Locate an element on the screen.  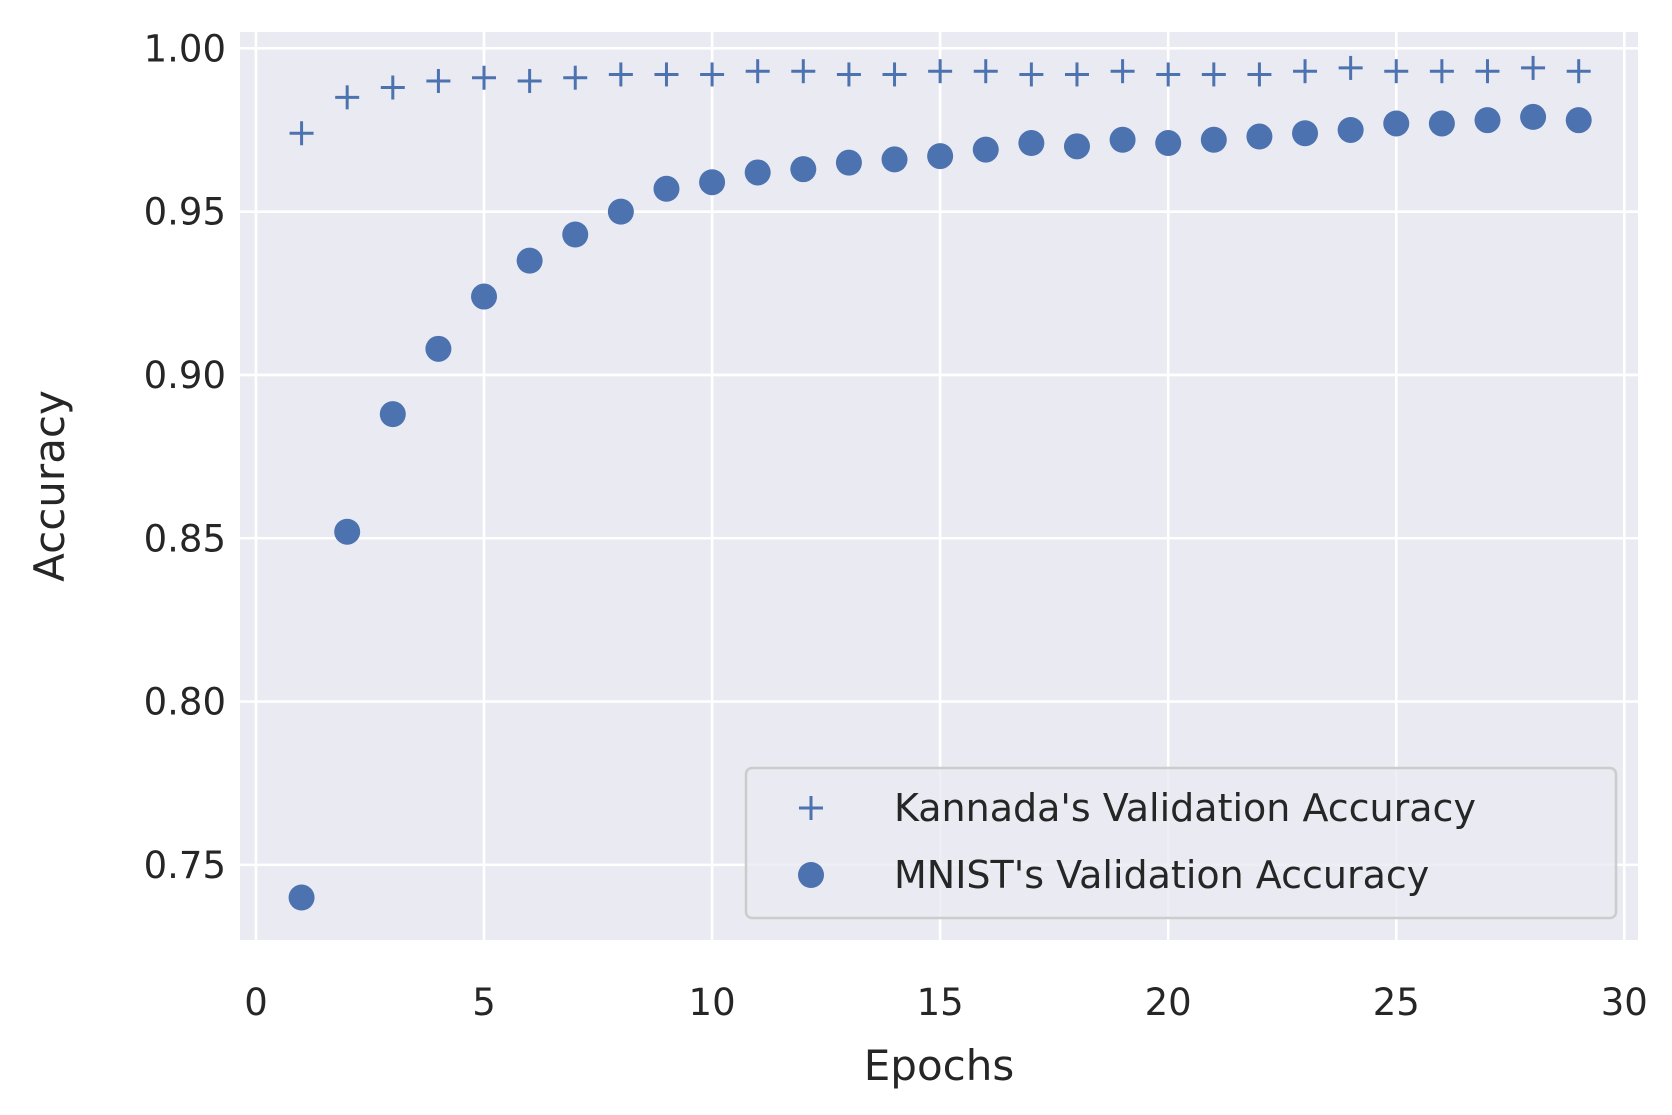
y-tick-label: 0.85 is located at coordinates (185, 538).